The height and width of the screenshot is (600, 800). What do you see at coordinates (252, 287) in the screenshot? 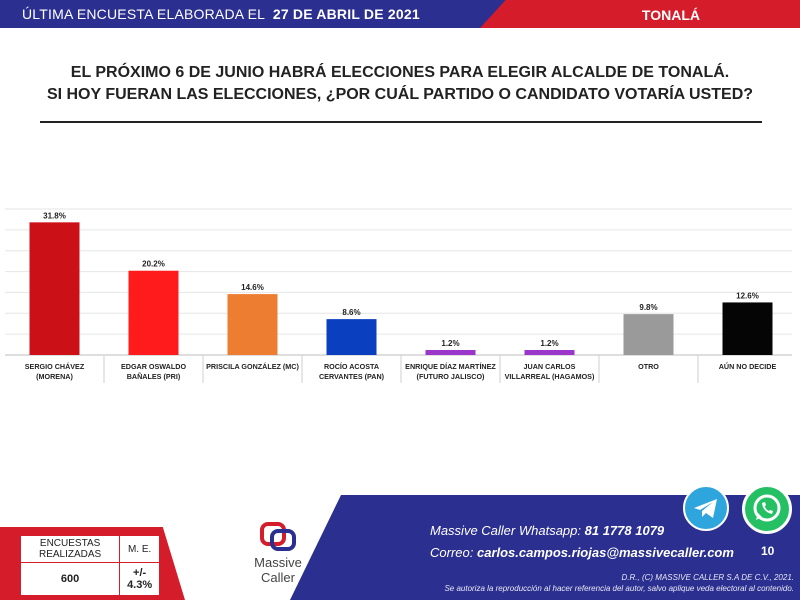
I see `data-label: 14.6%` at bounding box center [252, 287].